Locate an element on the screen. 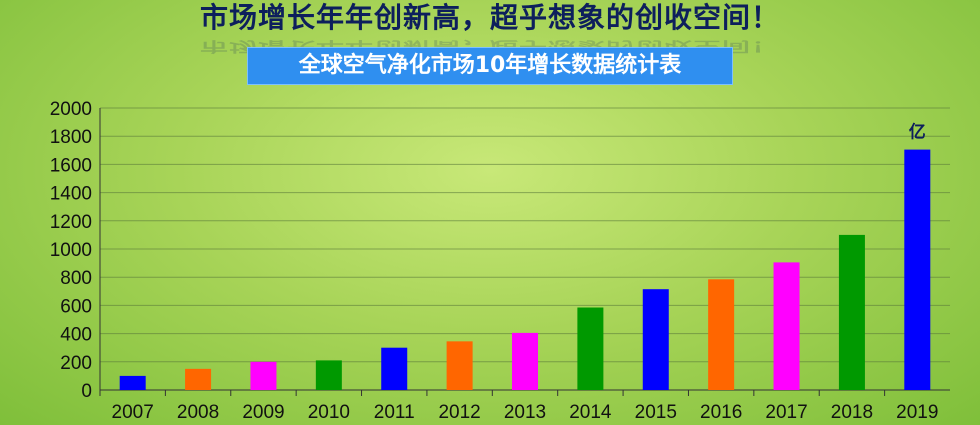 This screenshot has width=980, height=425. x-tick-label: 2016 is located at coordinates (721, 412).